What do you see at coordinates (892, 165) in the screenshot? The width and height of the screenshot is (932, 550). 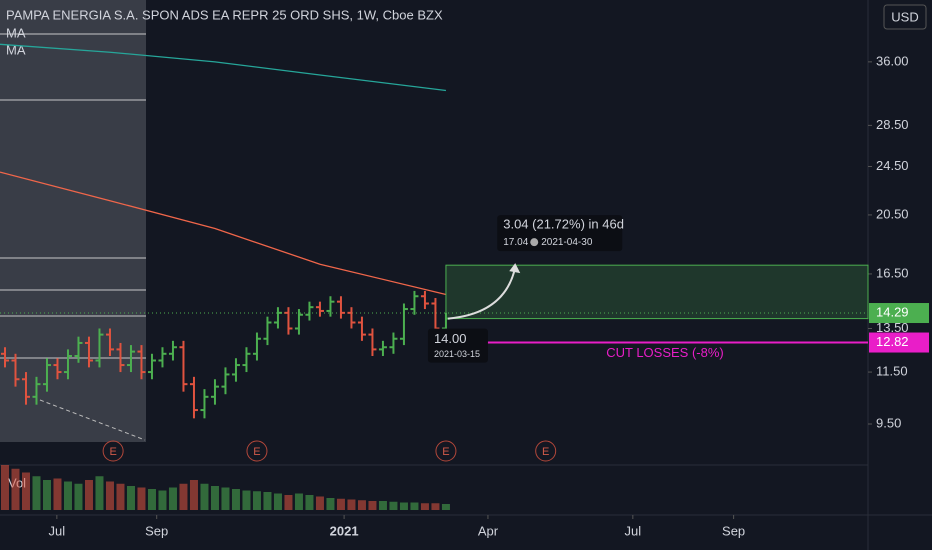 I see `y-tick-label: 24.50` at bounding box center [892, 165].